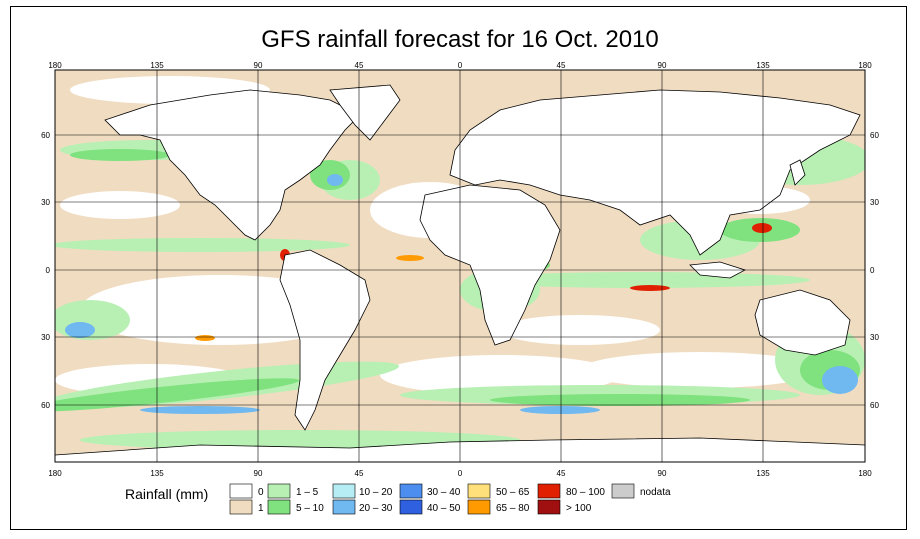  What do you see at coordinates (232, 165) in the screenshot?
I see `north-america` at bounding box center [232, 165].